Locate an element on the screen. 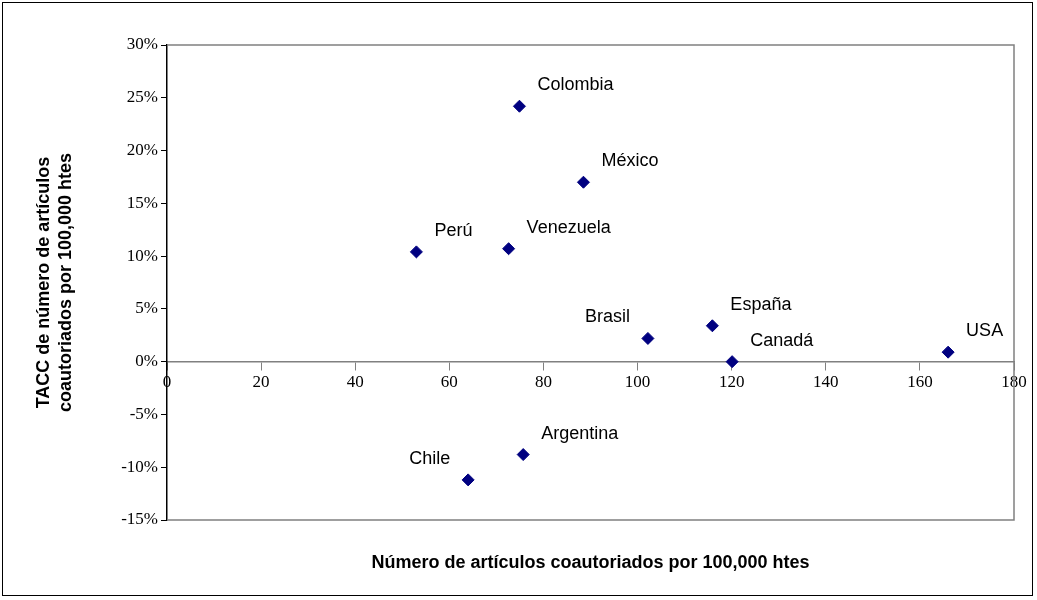 Image resolution: width=1037 pixels, height=600 pixels. y-tick-label: -15% is located at coordinates (139, 519).